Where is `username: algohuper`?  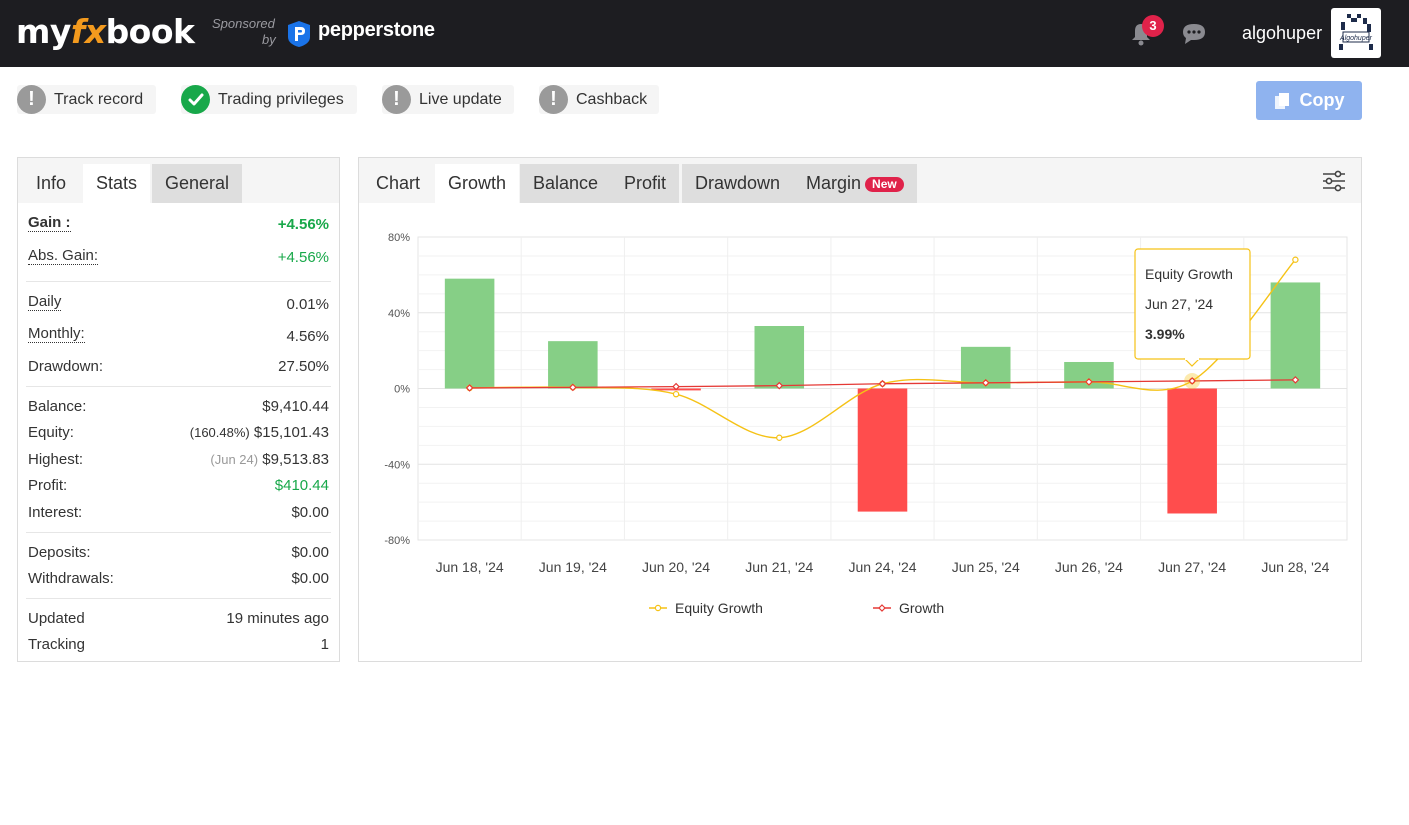 username: algohuper is located at coordinates (1282, 33).